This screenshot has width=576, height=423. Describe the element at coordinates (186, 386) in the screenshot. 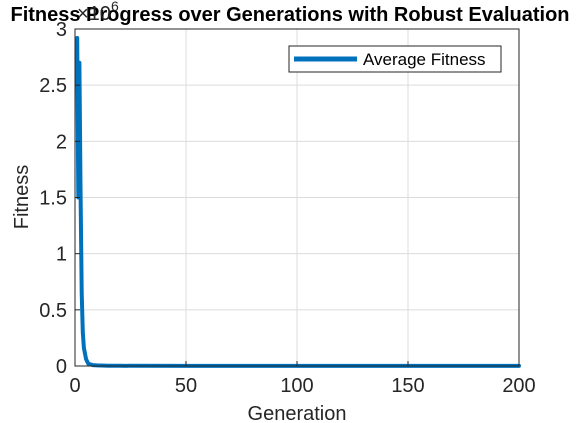

I see `x-tick-label: 50` at that location.